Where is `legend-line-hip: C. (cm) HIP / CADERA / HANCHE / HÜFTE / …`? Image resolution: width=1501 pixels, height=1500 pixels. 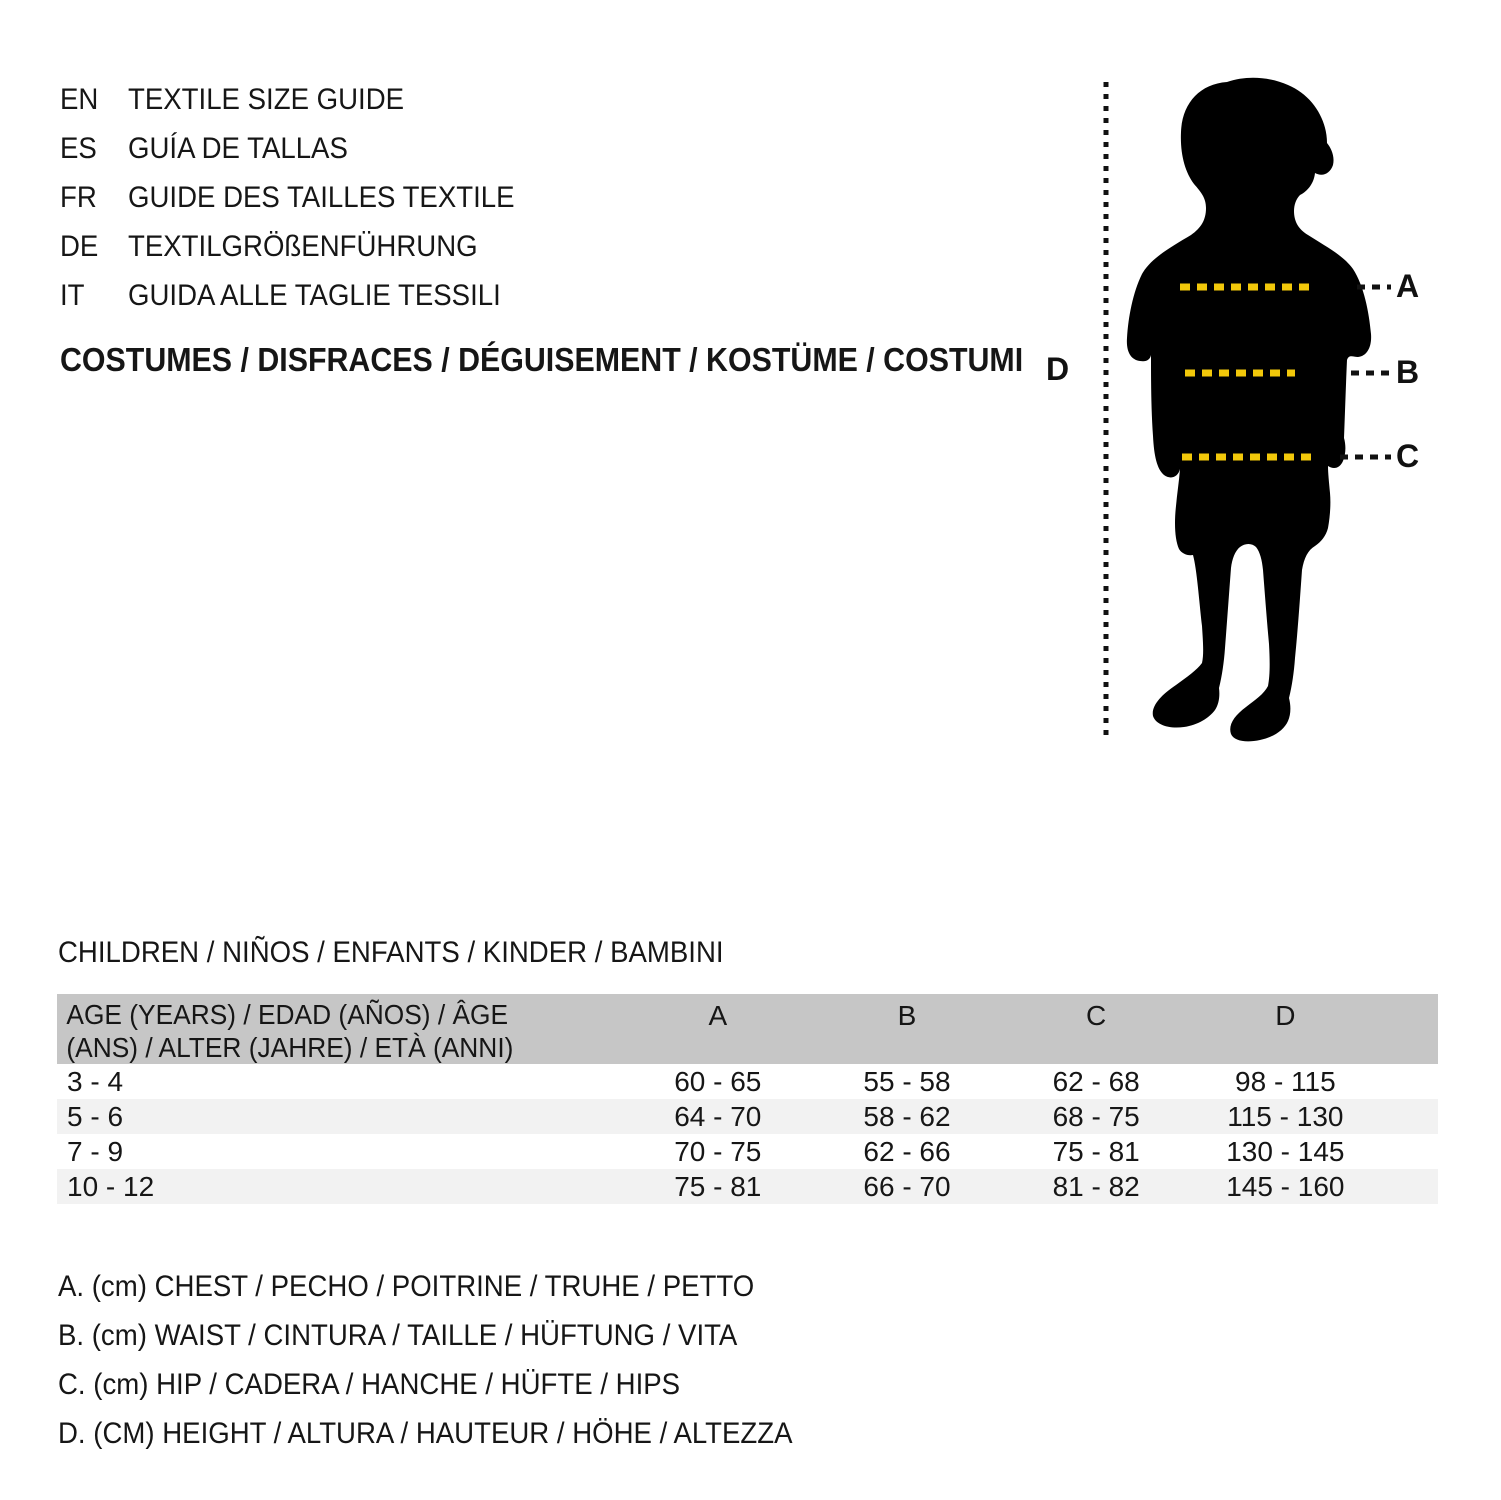 legend-line-hip: C. (cm) HIP / CADERA / HANCHE / HÜFTE / … is located at coordinates (457, 1384).